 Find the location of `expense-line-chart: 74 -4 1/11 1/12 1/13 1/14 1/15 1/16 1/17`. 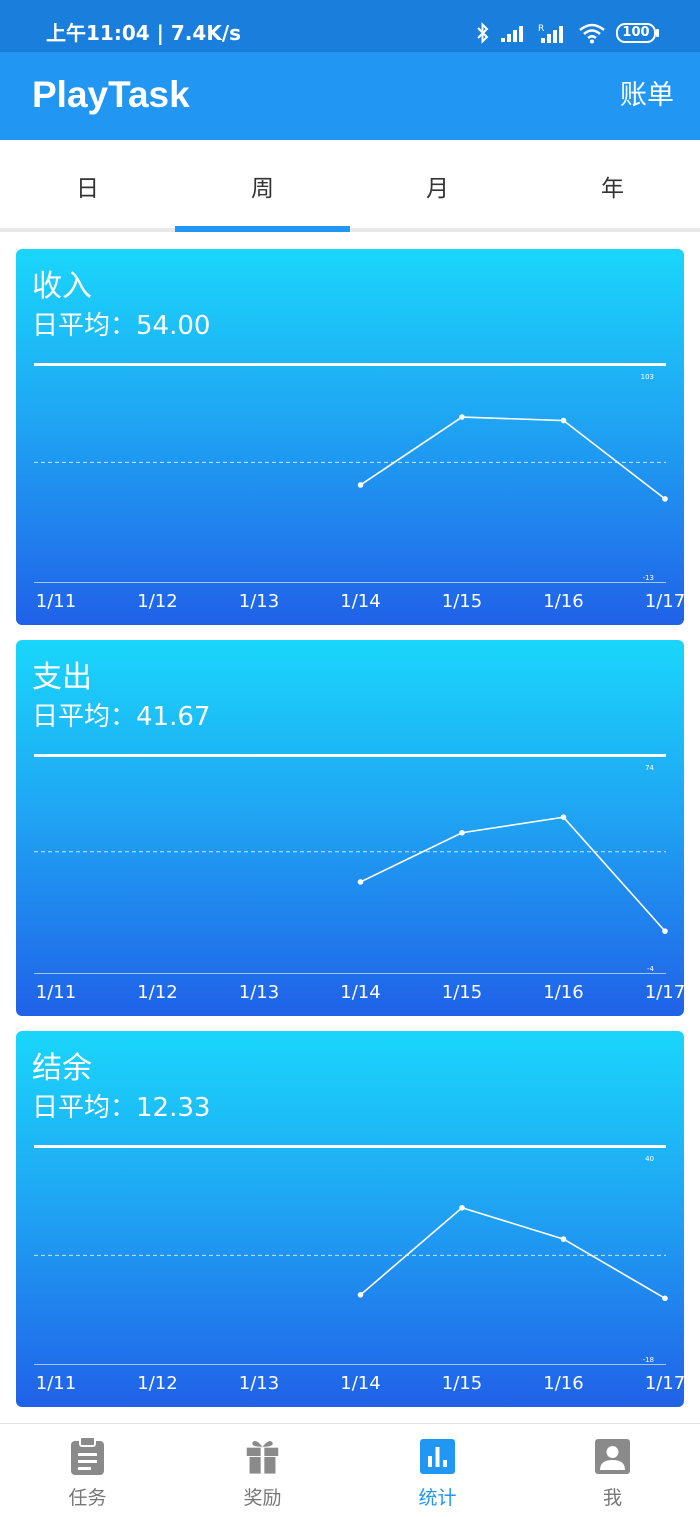

expense-line-chart: 74 -4 1/11 1/12 1/13 1/14 1/15 1/16 1/17 is located at coordinates (359, 883).